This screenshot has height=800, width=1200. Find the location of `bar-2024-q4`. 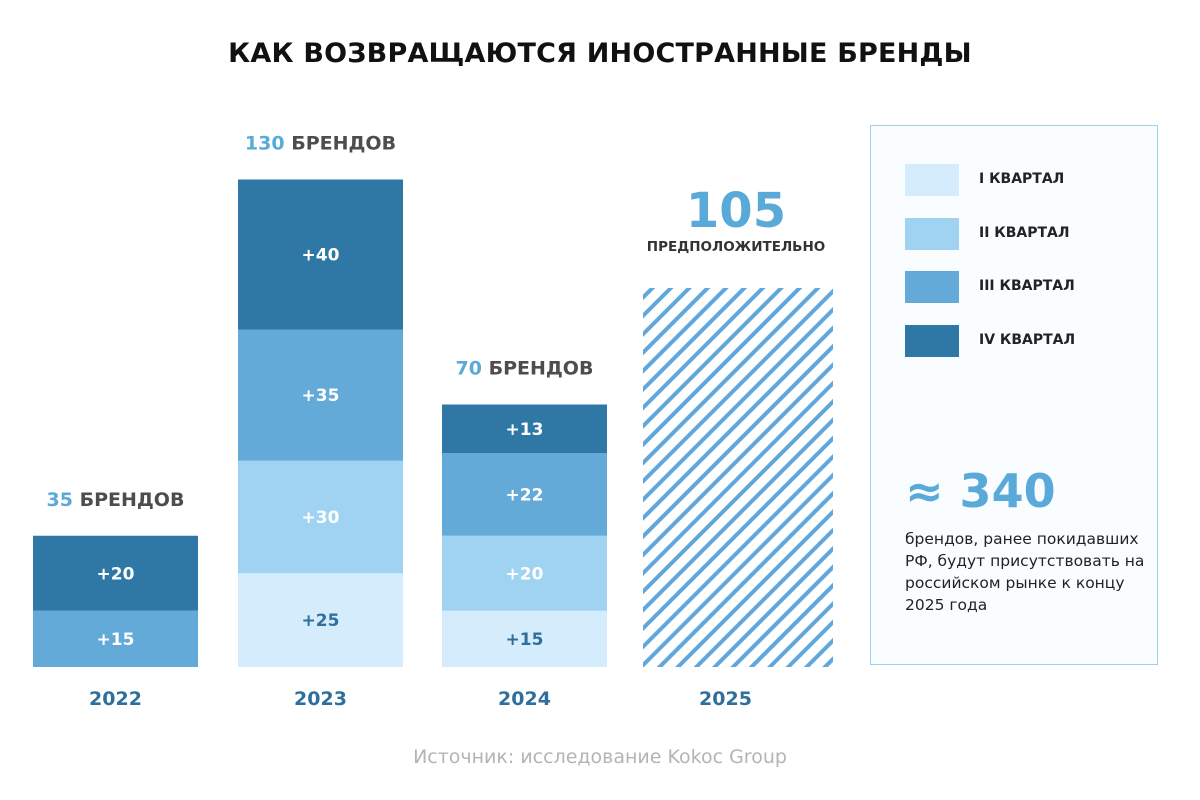

bar-2024-q4 is located at coordinates (524, 429).